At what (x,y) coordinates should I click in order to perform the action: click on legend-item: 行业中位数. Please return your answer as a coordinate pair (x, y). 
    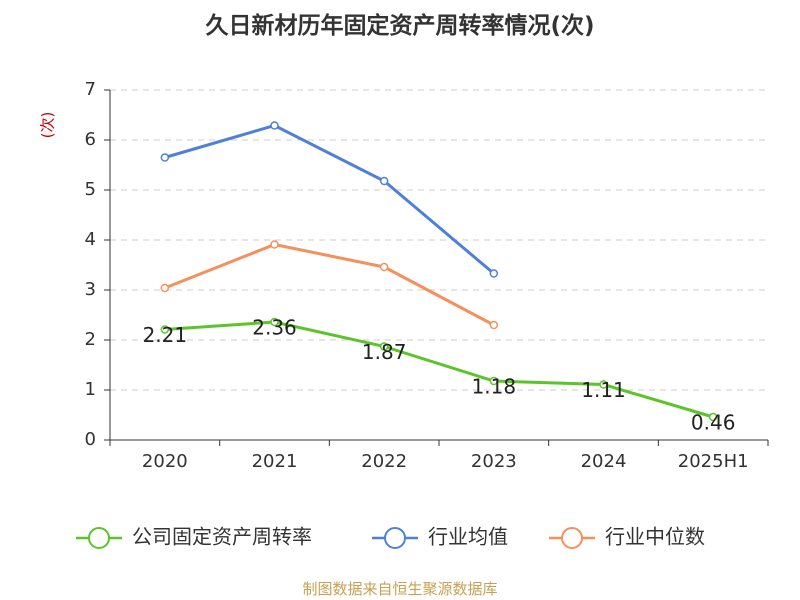
    Looking at the image, I should click on (627, 537).